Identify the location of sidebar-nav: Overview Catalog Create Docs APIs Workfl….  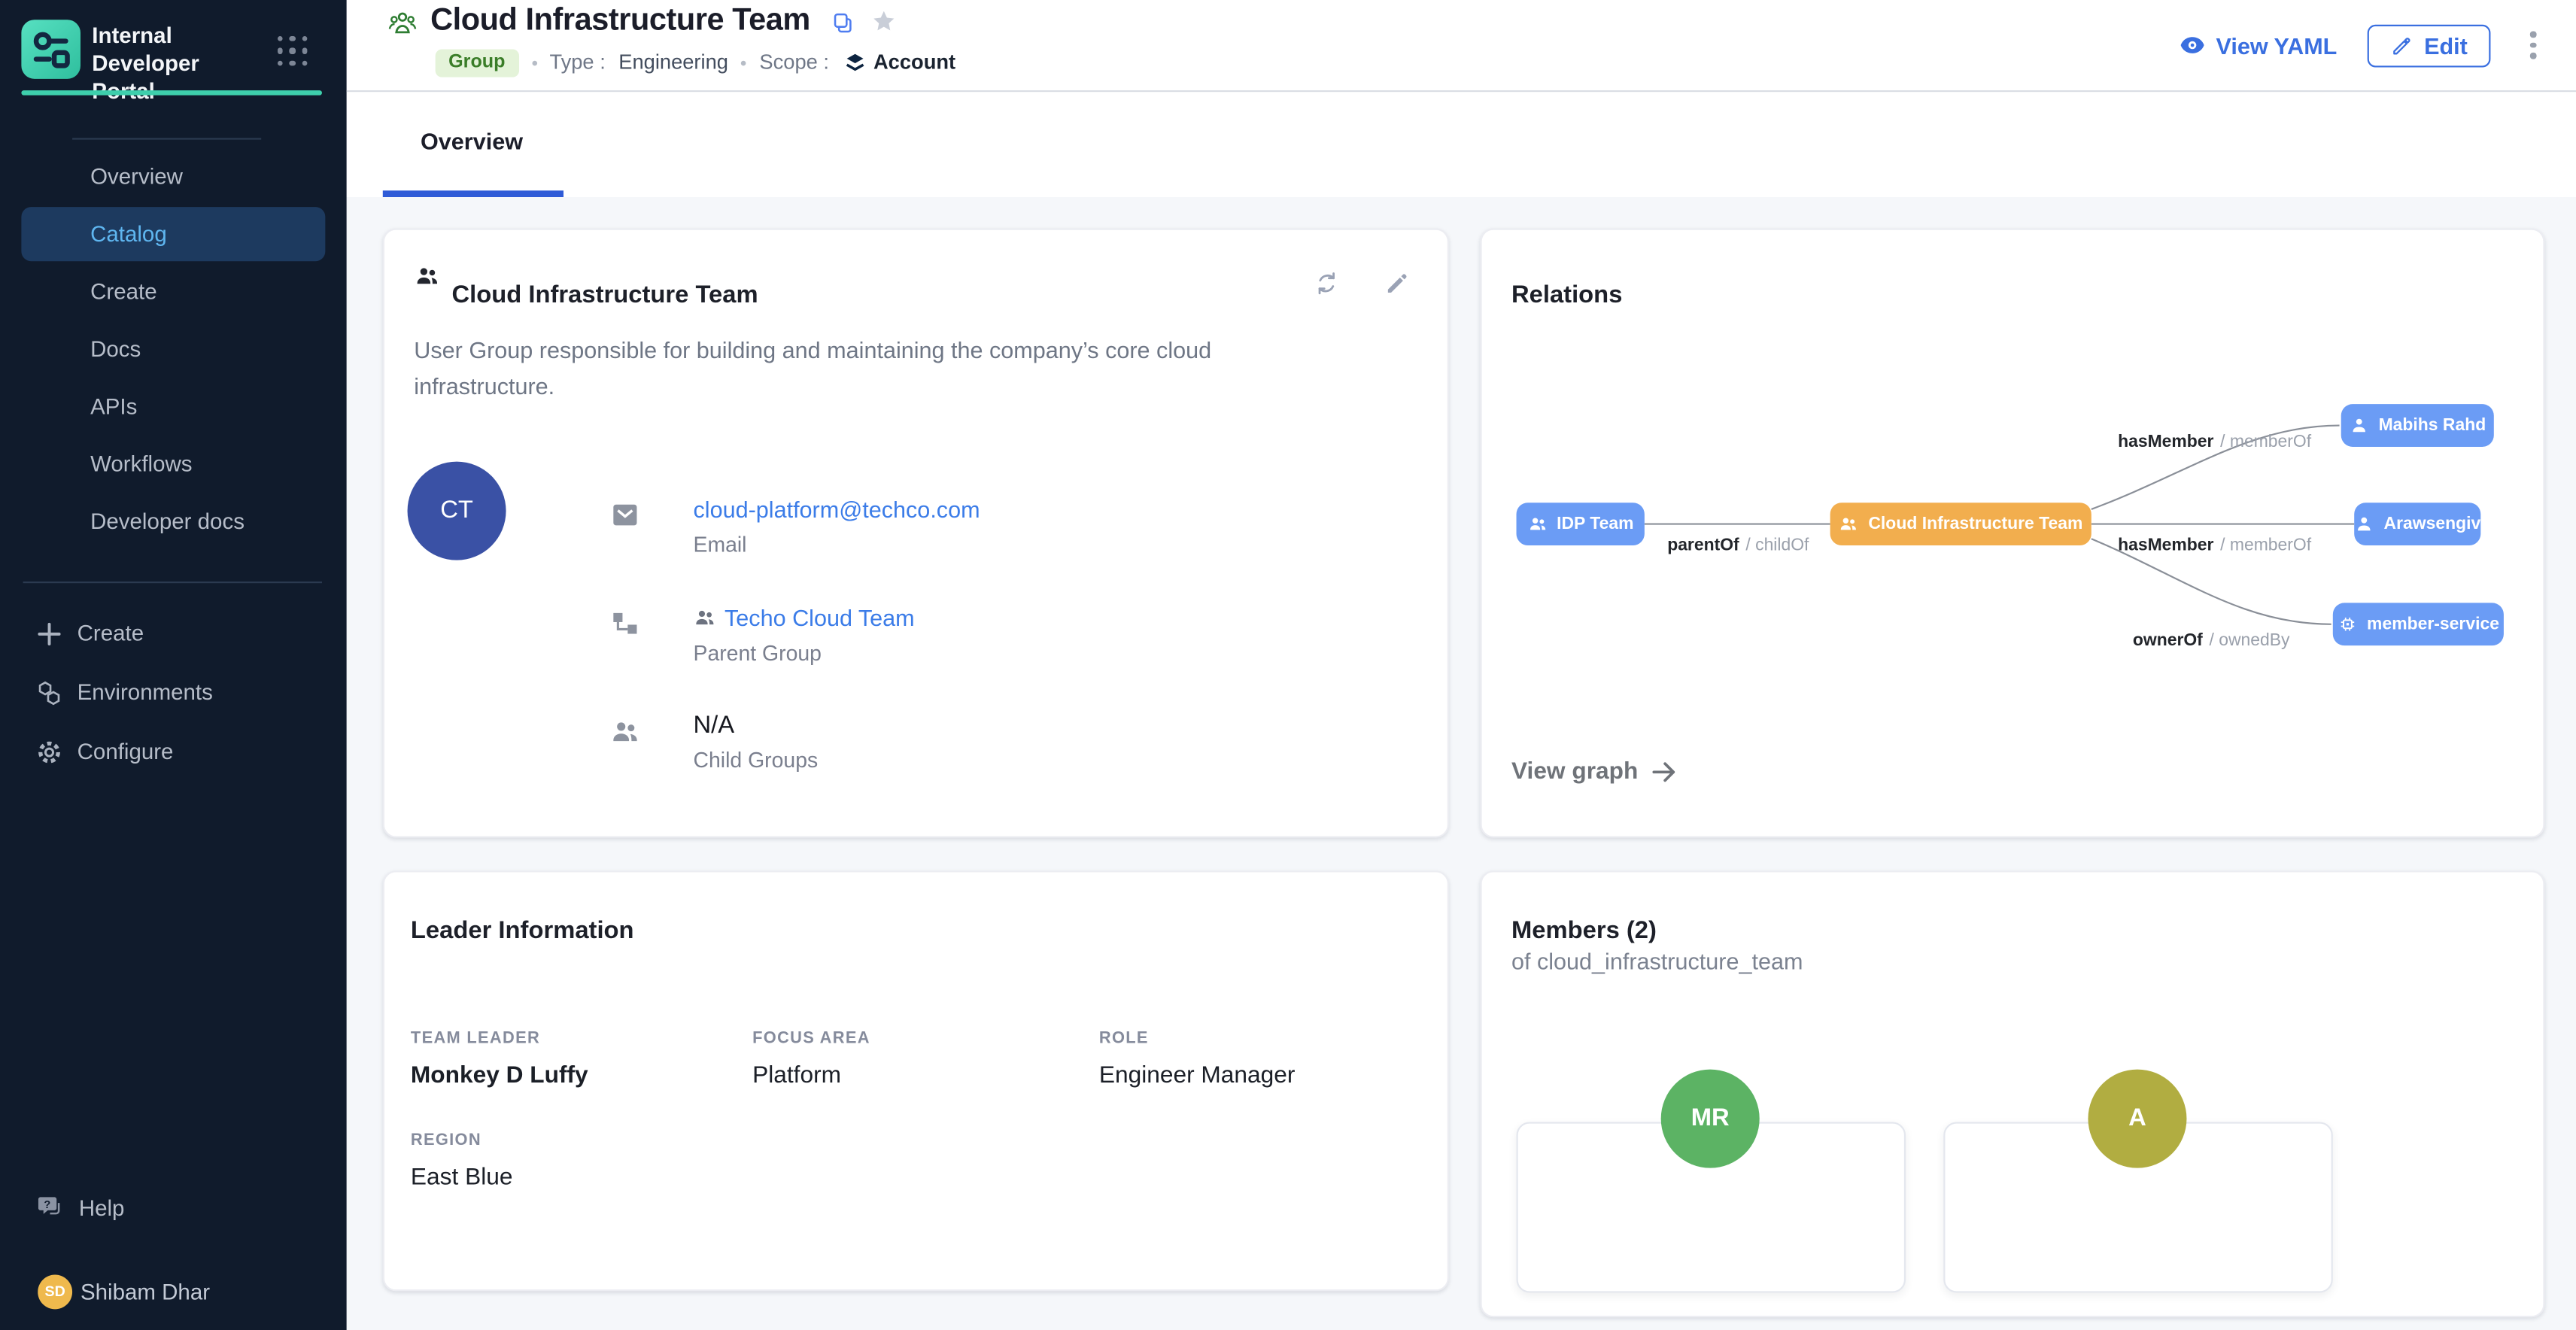
(173, 350).